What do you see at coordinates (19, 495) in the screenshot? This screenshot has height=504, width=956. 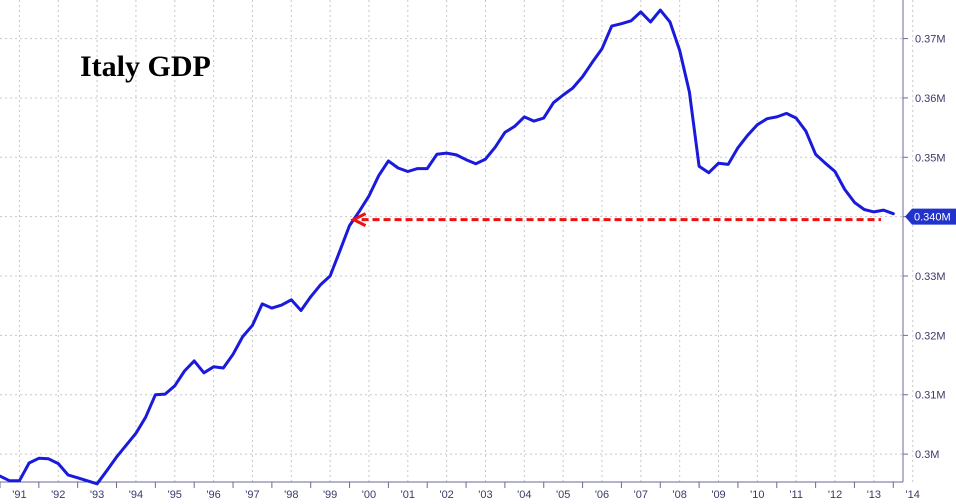 I see `x-tick-label: '91` at bounding box center [19, 495].